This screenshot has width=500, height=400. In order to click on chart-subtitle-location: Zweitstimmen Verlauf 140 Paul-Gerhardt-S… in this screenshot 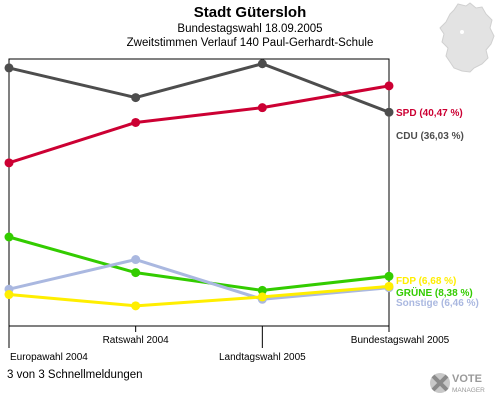, I will do `click(250, 43)`.